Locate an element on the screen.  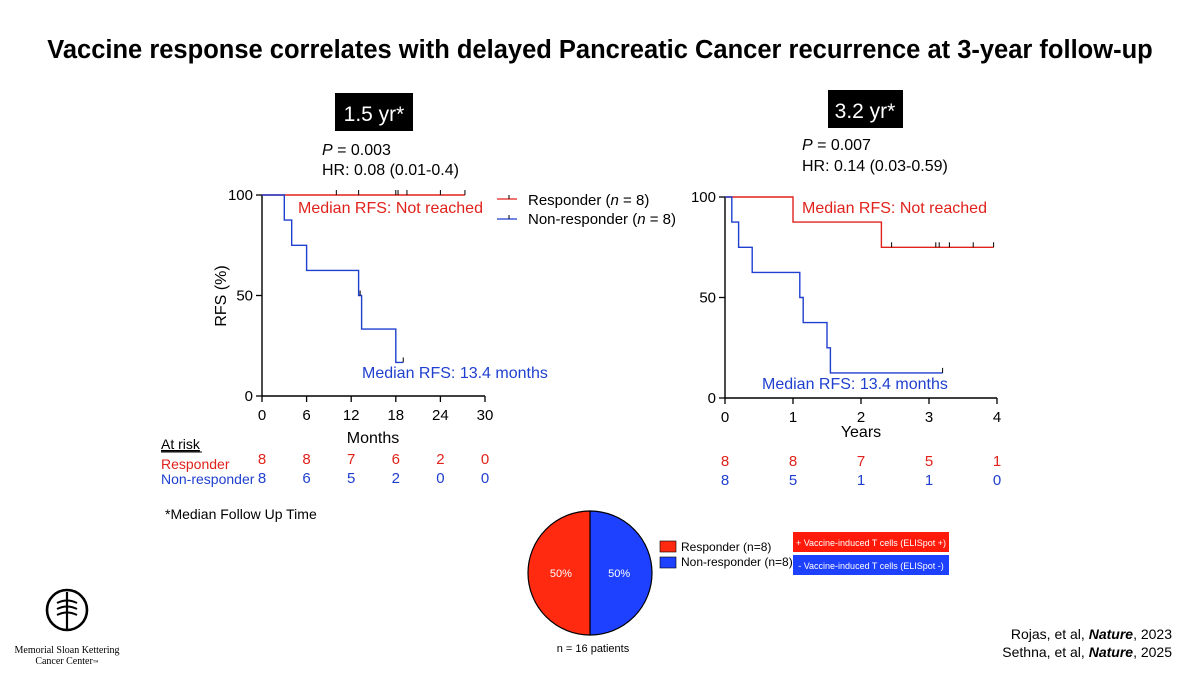
msk-logo-icon is located at coordinates (67, 610).